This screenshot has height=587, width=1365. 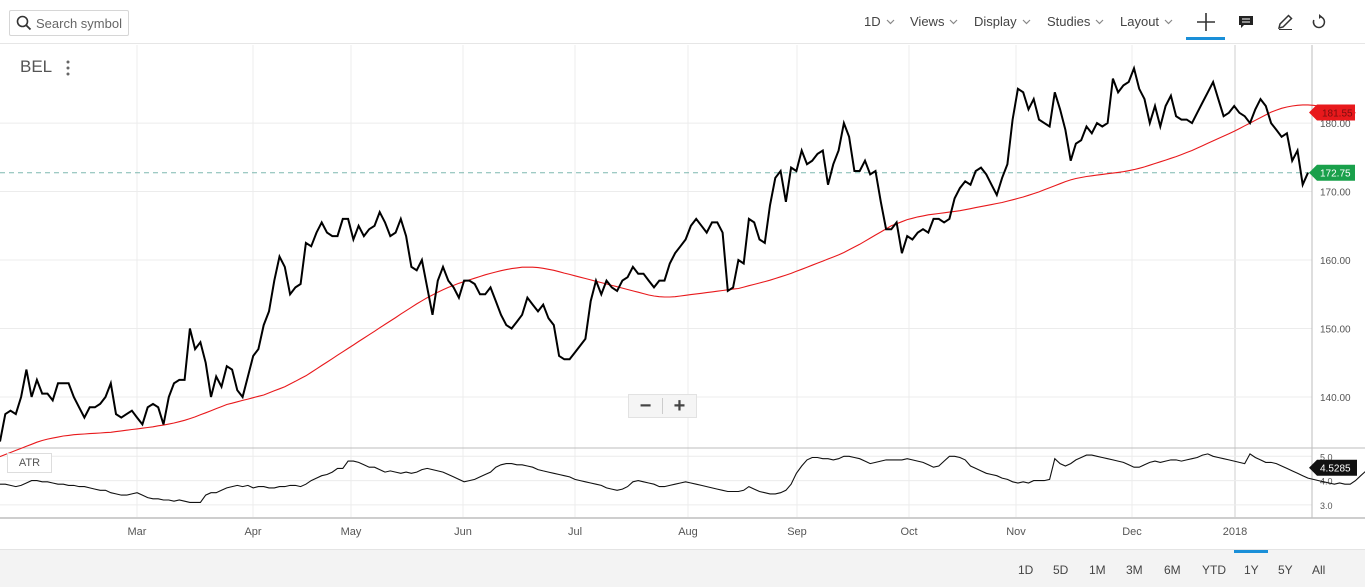 I want to click on pencil-icon, so click(x=1285, y=22).